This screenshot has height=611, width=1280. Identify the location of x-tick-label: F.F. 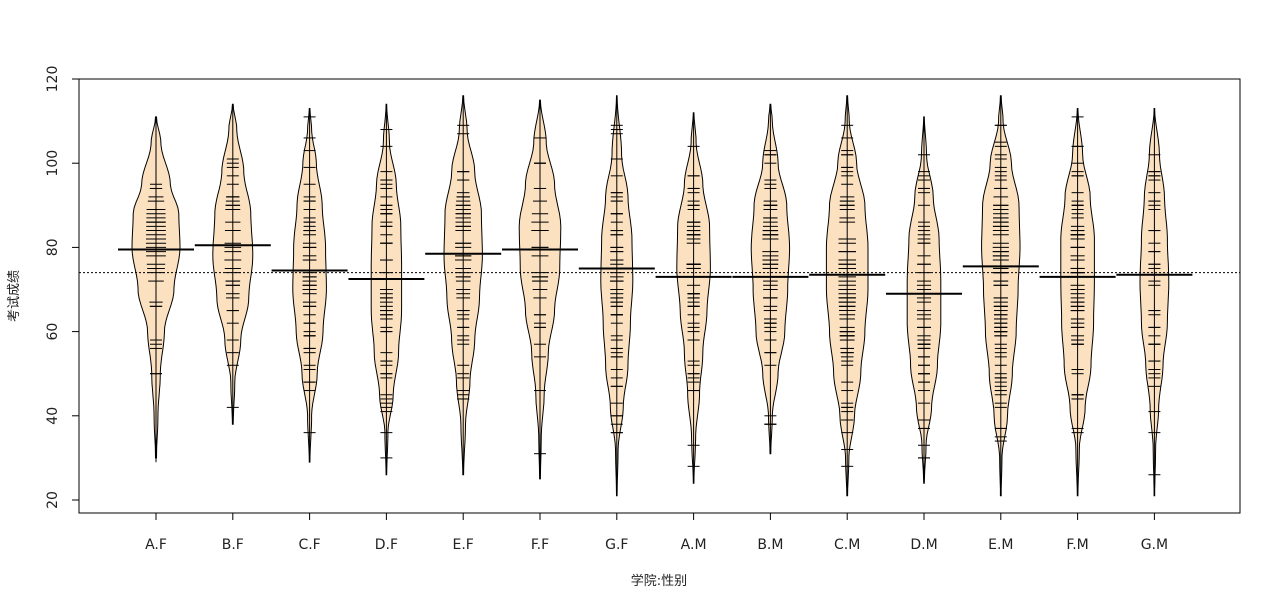
(540, 545).